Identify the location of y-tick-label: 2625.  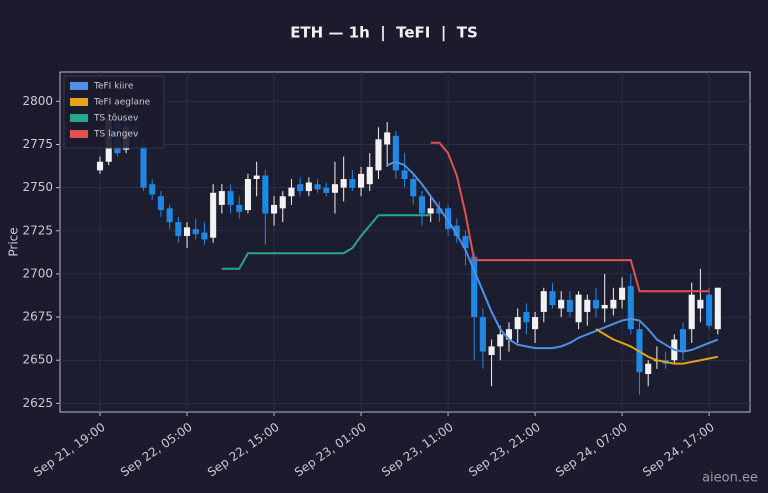
(37, 403).